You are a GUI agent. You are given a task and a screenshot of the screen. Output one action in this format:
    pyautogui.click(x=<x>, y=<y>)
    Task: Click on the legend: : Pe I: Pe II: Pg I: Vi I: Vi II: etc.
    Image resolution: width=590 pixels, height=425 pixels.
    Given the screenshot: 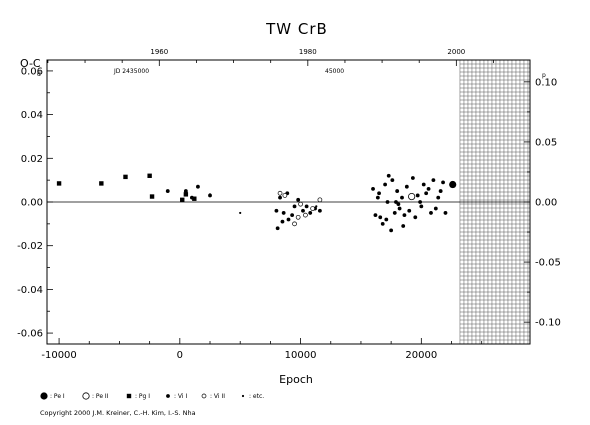 What is the action you would take?
    pyautogui.click(x=152, y=396)
    